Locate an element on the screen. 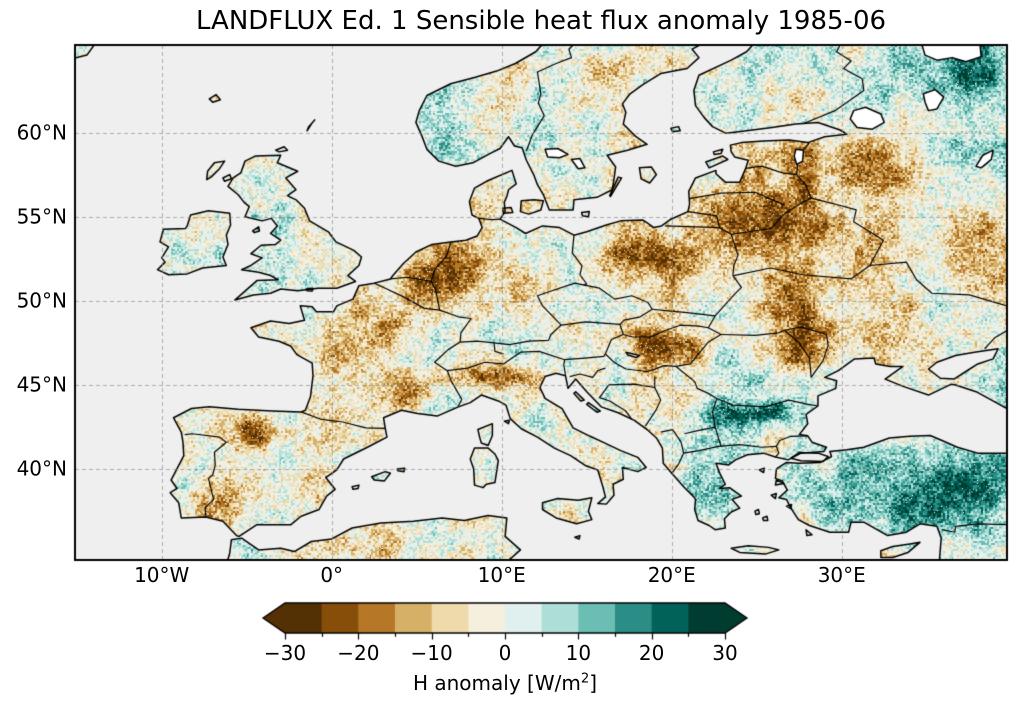 The height and width of the screenshot is (718, 1022). colorbar-tick-label: 10 is located at coordinates (578, 653).